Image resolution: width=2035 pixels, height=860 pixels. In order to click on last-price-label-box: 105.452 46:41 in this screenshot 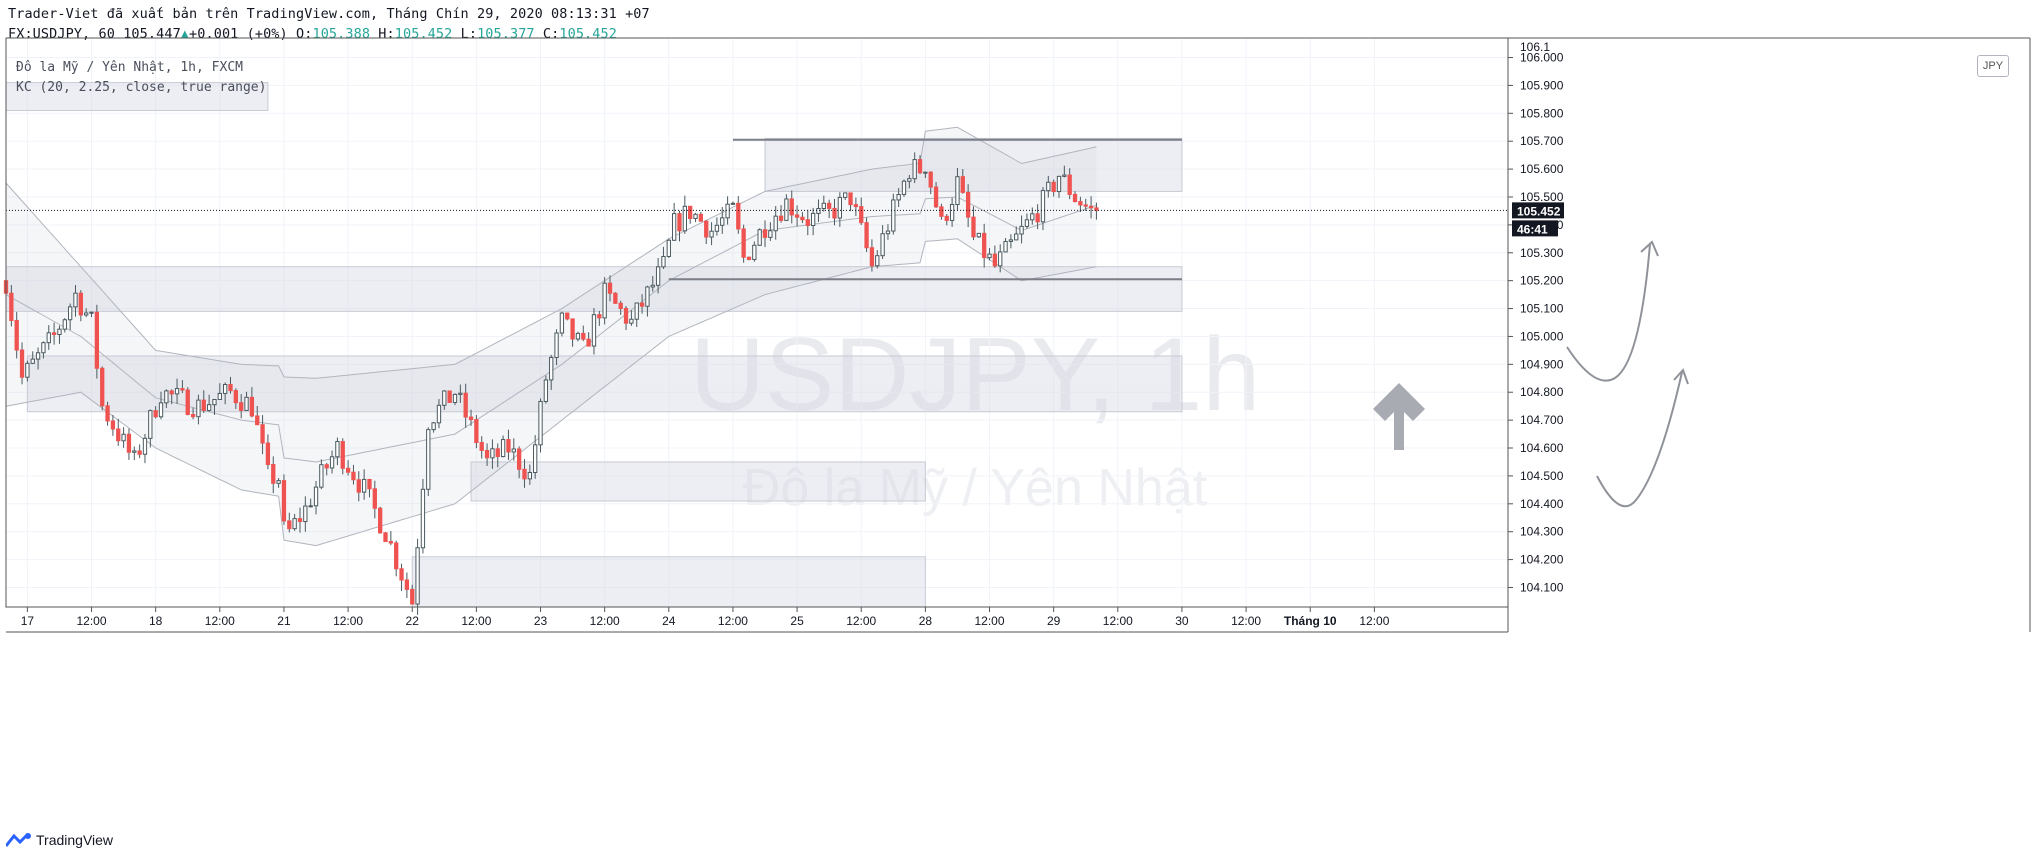, I will do `click(1538, 219)`.